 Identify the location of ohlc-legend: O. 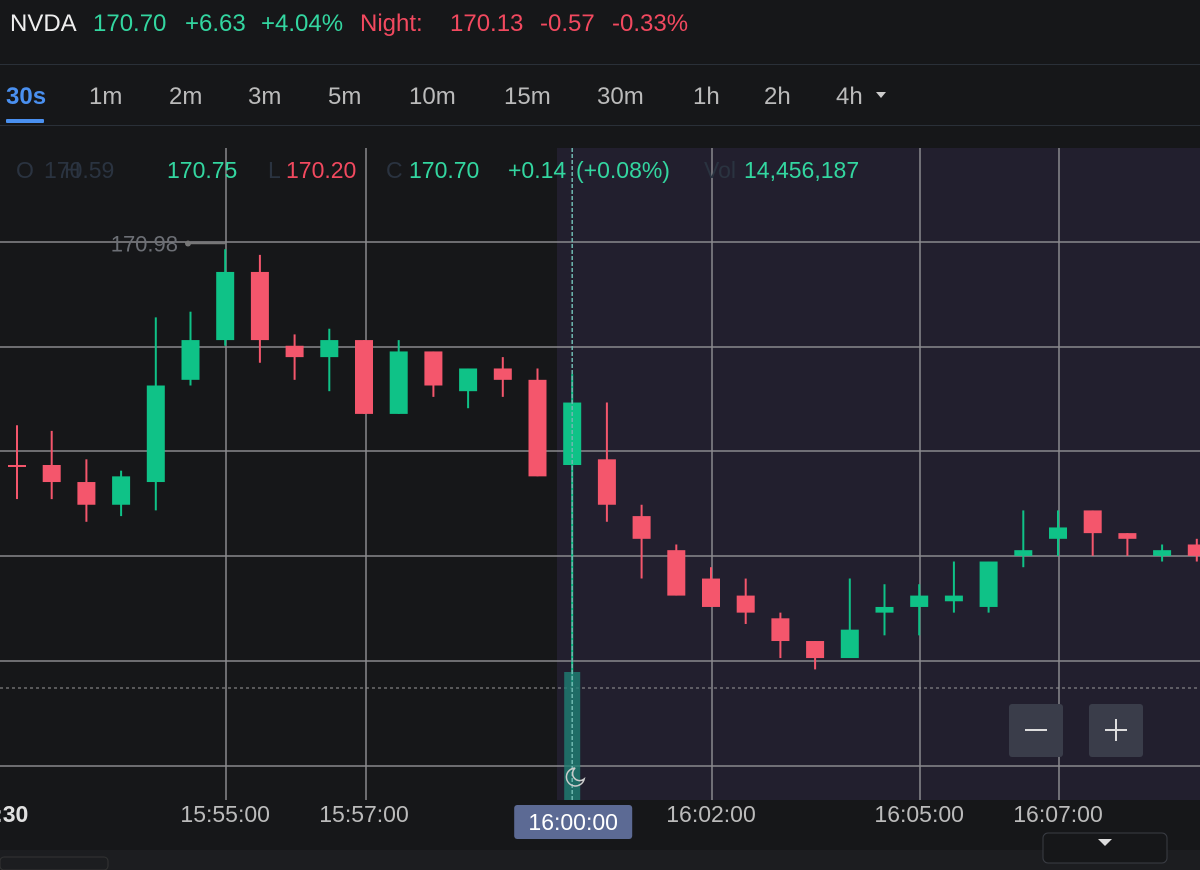
(25, 170).